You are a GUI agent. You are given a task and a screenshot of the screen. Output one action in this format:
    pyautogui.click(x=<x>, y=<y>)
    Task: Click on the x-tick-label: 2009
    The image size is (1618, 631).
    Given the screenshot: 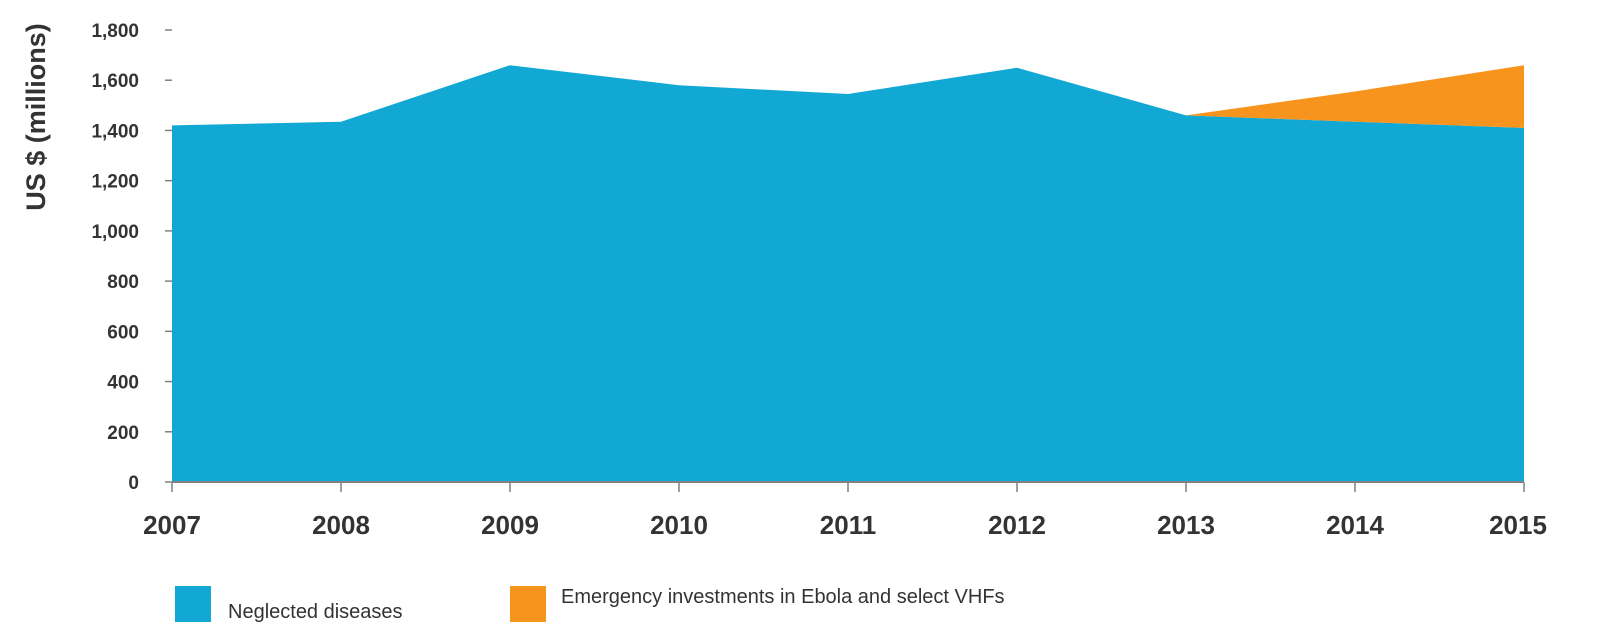 What is the action you would take?
    pyautogui.click(x=510, y=525)
    